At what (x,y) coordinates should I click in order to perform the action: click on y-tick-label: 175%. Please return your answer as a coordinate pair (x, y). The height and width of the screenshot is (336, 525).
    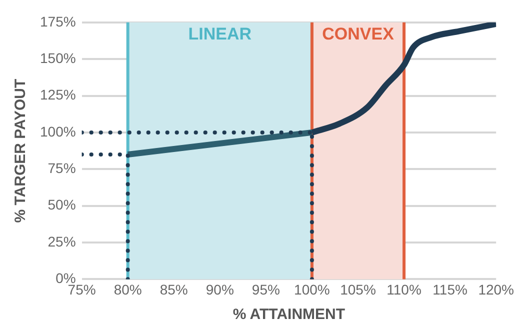
    Looking at the image, I should click on (58, 21).